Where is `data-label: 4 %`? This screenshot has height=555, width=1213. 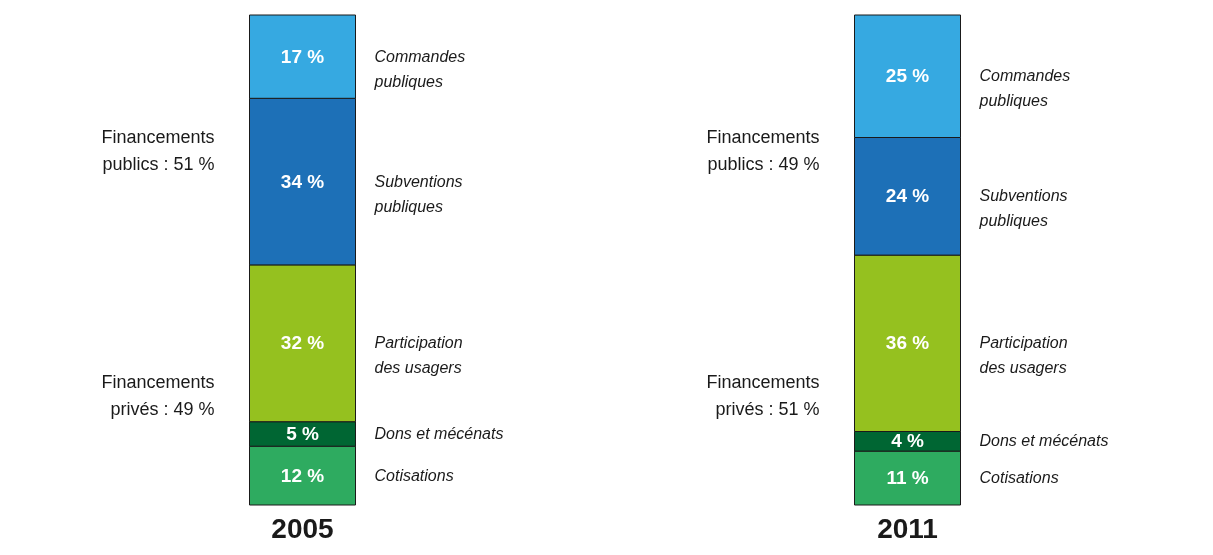
data-label: 4 % is located at coordinates (907, 441).